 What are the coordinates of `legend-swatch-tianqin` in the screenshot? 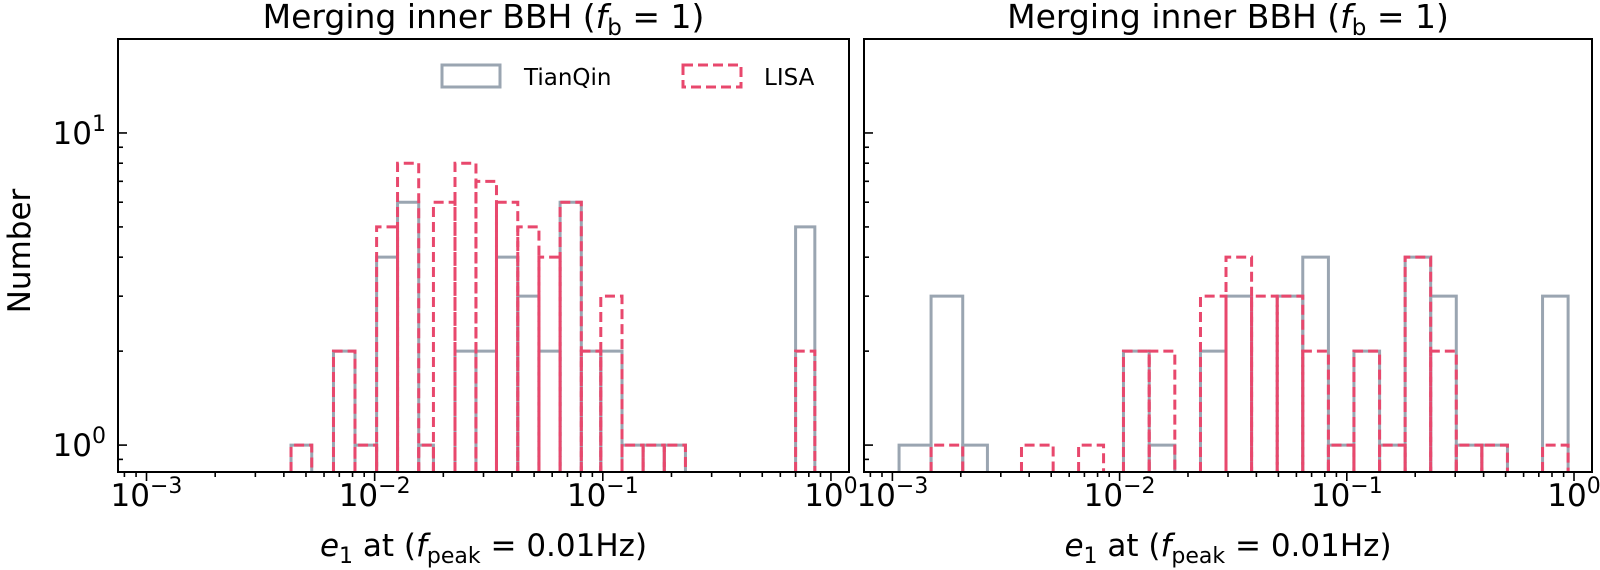 It's located at (471, 76).